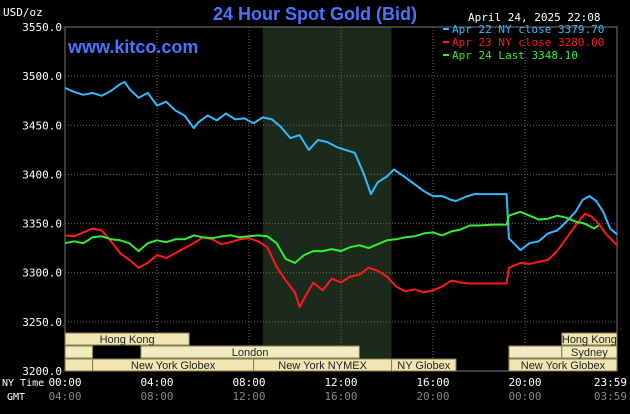 The height and width of the screenshot is (414, 630). I want to click on y-tick-label: 3250.0, so click(42, 322).